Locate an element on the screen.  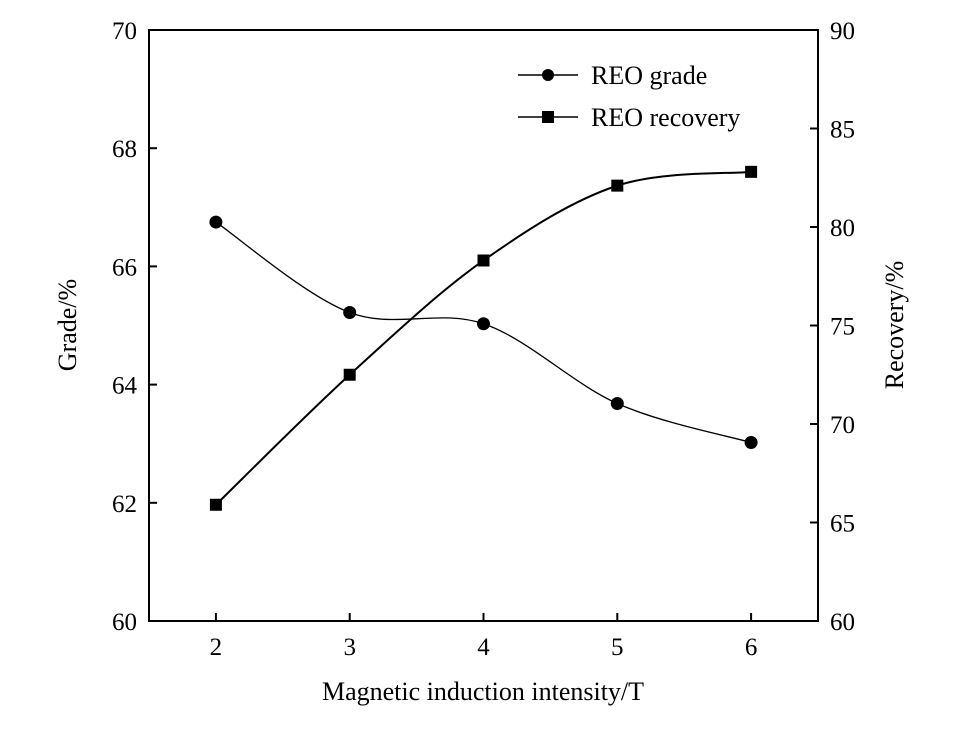
legend-item-grade: REO grade is located at coordinates (612, 75).